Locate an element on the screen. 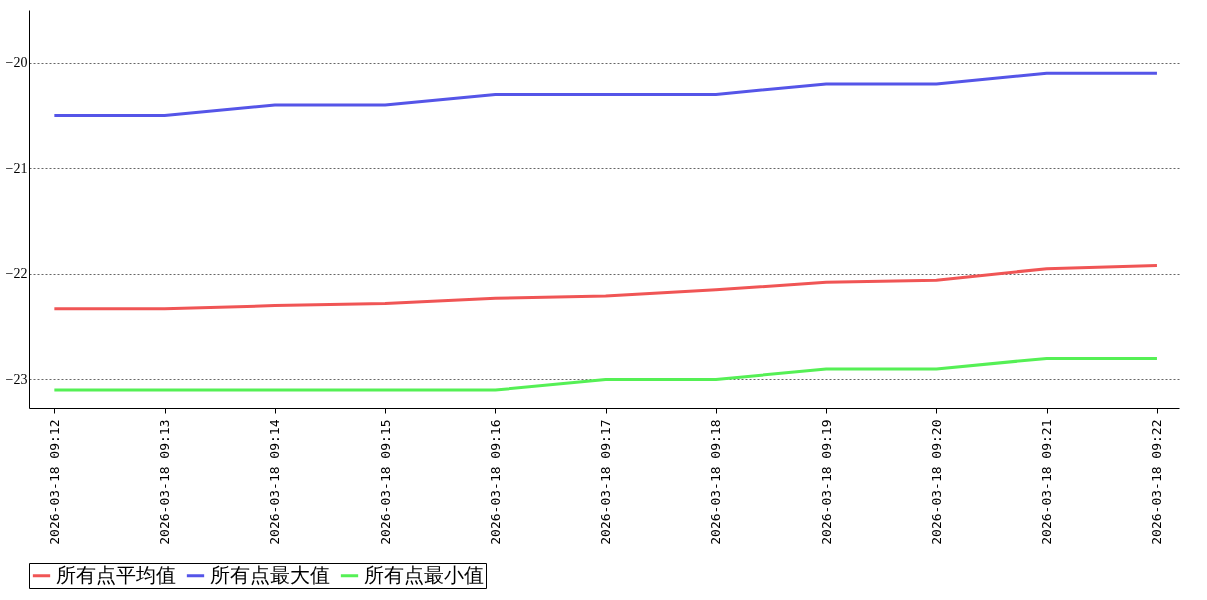 The image size is (1207, 600). y-tick-label: −20 is located at coordinates (16, 63).